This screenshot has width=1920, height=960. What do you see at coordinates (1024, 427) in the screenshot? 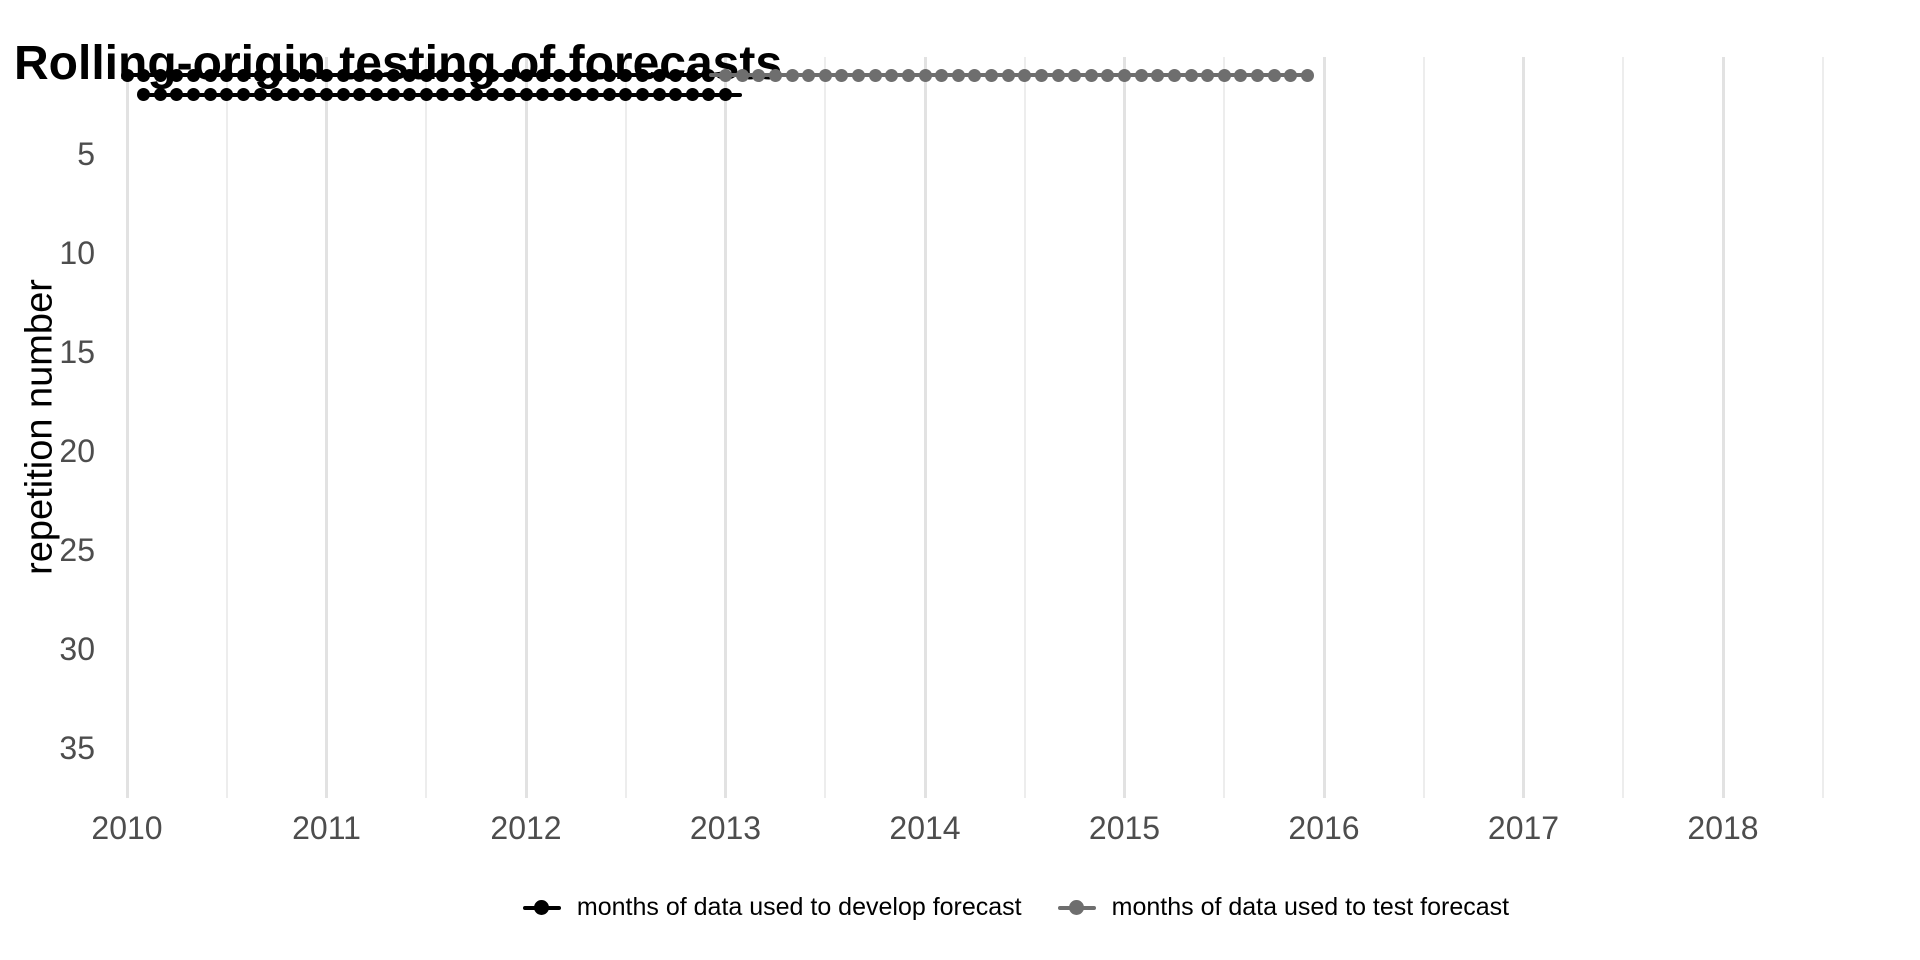
I see `gridline-minor-2014` at bounding box center [1024, 427].